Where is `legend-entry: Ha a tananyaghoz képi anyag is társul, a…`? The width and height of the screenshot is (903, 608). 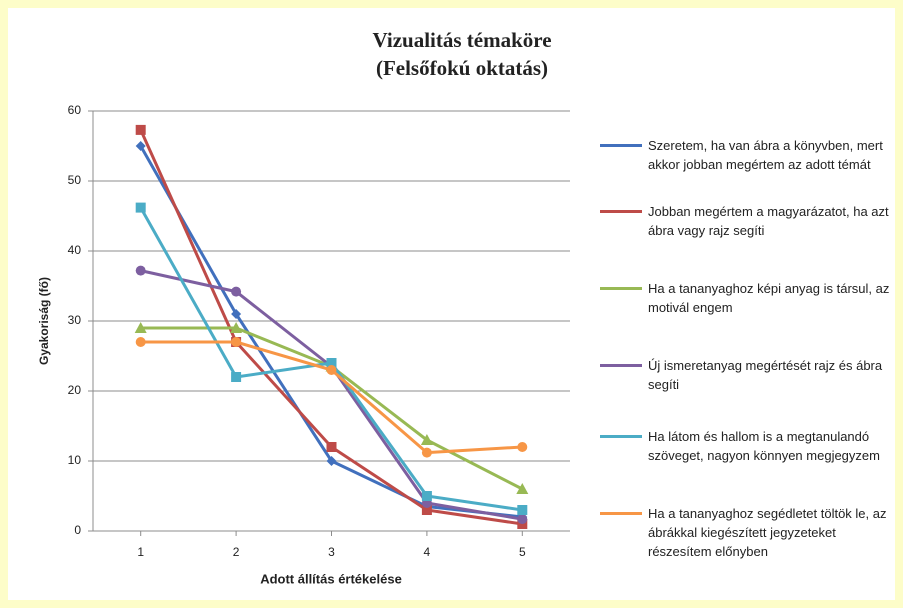
legend-entry: Ha a tananyaghoz képi anyag is társul, a… is located at coordinates (769, 298).